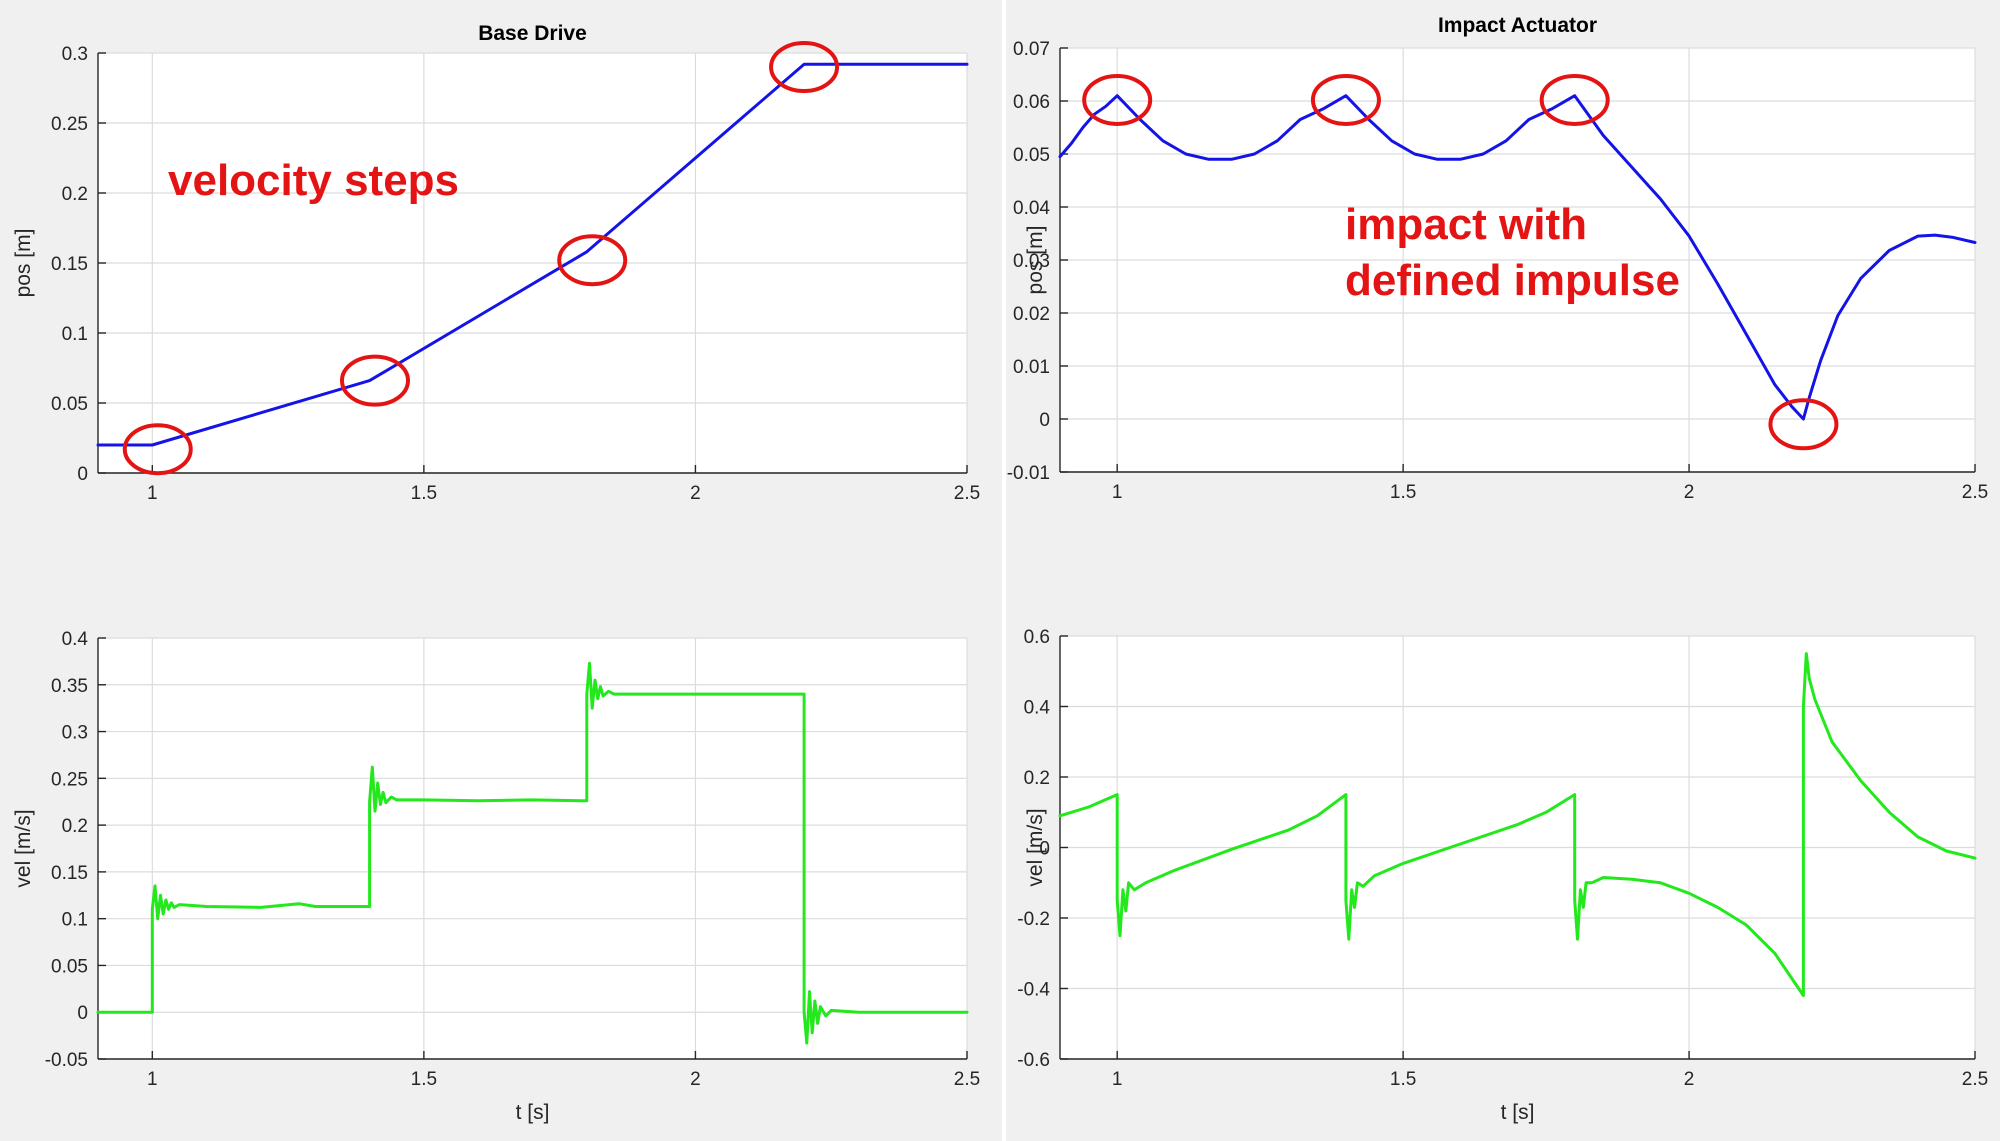 The width and height of the screenshot is (2000, 1141). Describe the element at coordinates (1004, 570) in the screenshot. I see `panel-divider` at that location.